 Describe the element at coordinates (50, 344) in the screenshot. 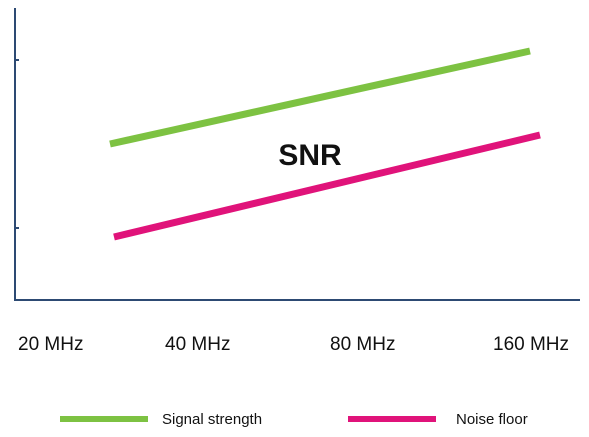

I see `x-tick-label: 20 MHz` at that location.